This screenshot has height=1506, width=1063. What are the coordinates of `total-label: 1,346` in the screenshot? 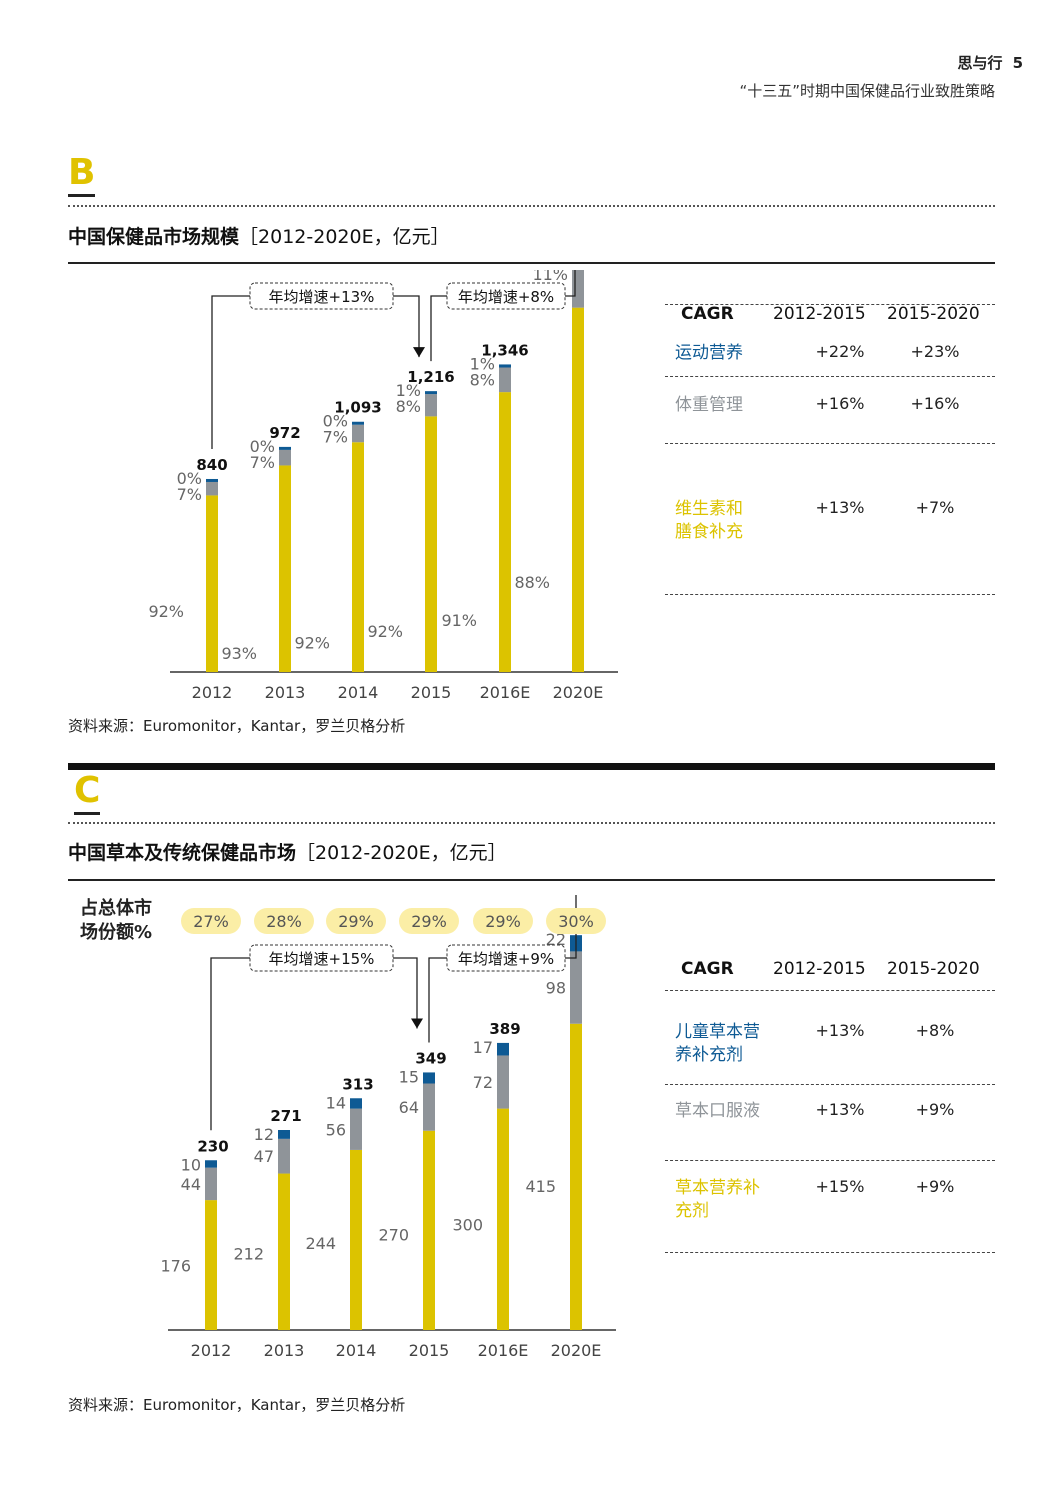 It's located at (504, 350).